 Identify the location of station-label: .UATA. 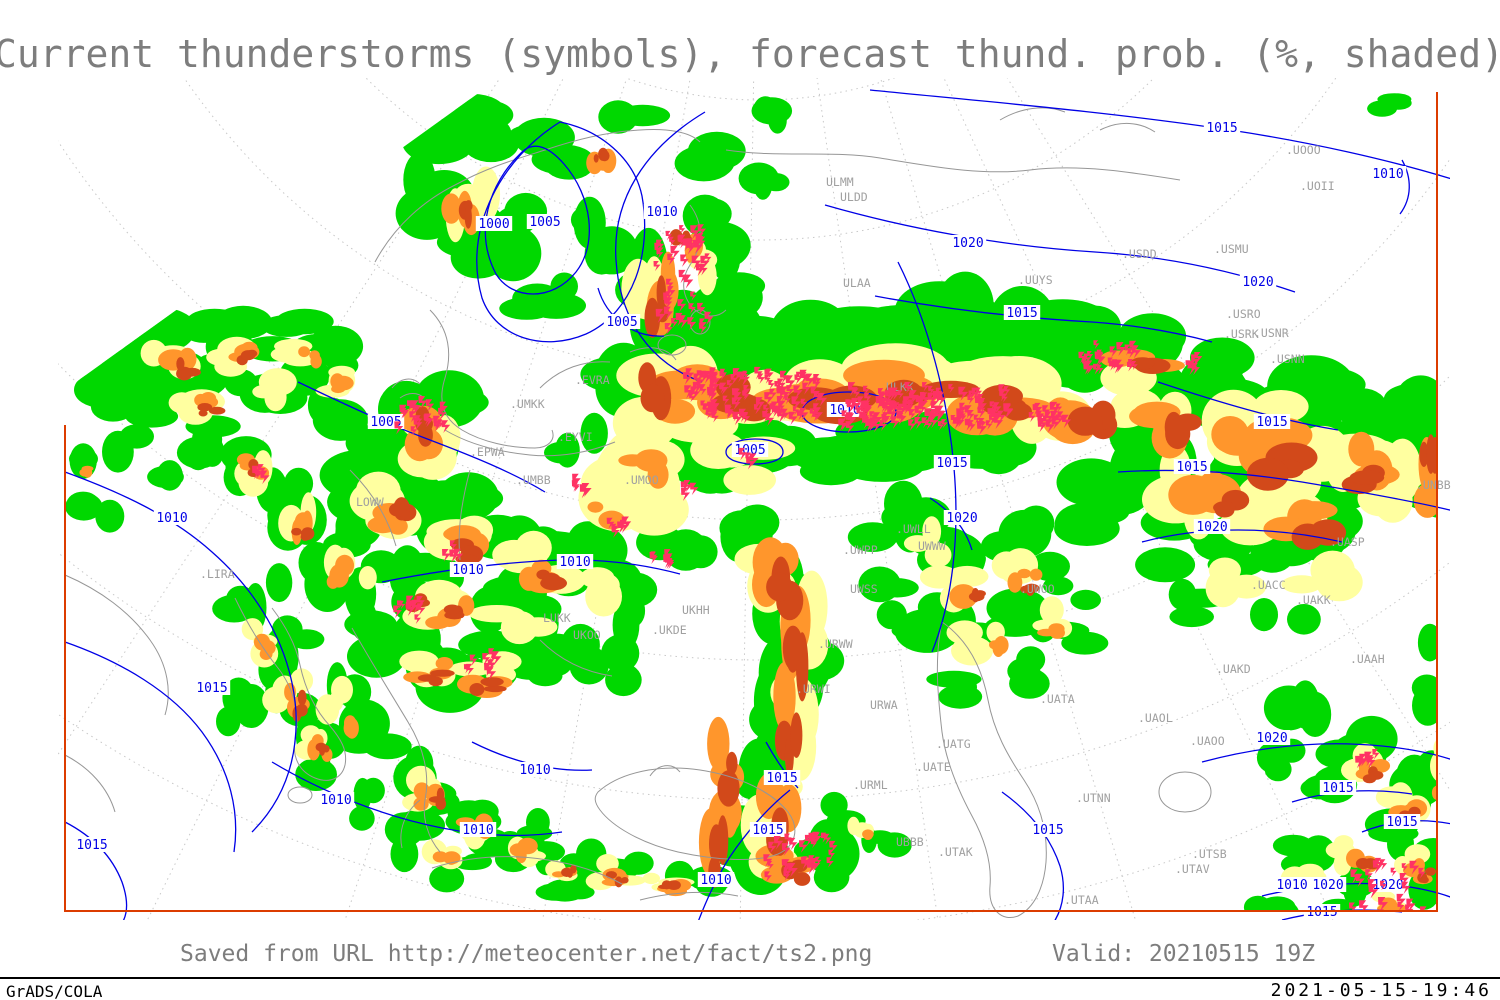
(1057, 699).